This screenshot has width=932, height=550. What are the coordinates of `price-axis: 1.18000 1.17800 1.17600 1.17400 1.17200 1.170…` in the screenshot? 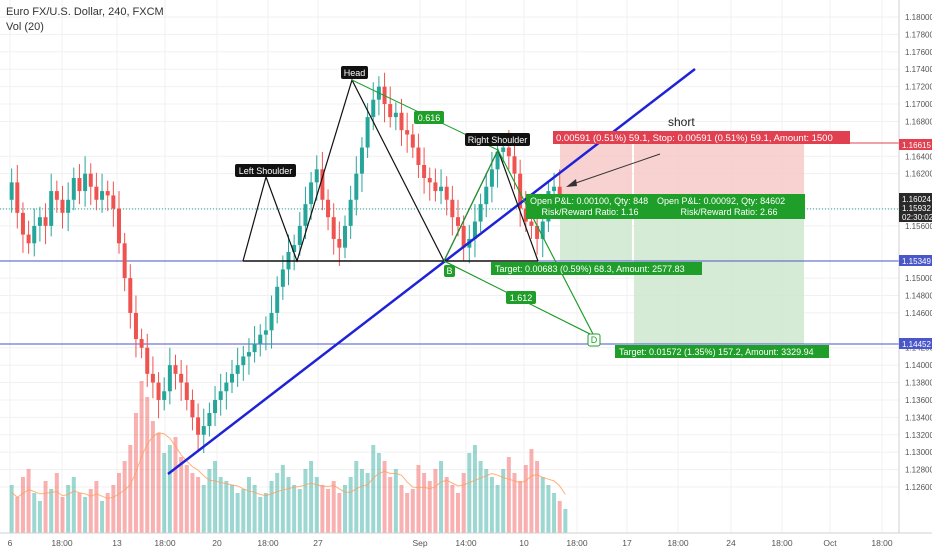 It's located at (918, 252).